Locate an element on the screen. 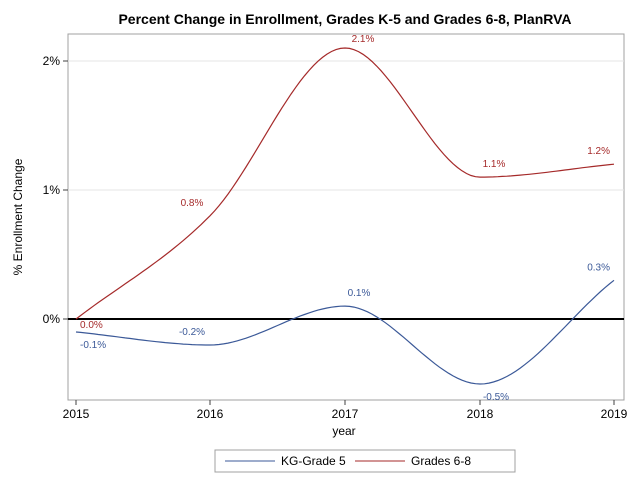 This screenshot has height=480, width=640. x-tick-label: 2018 is located at coordinates (480, 414).